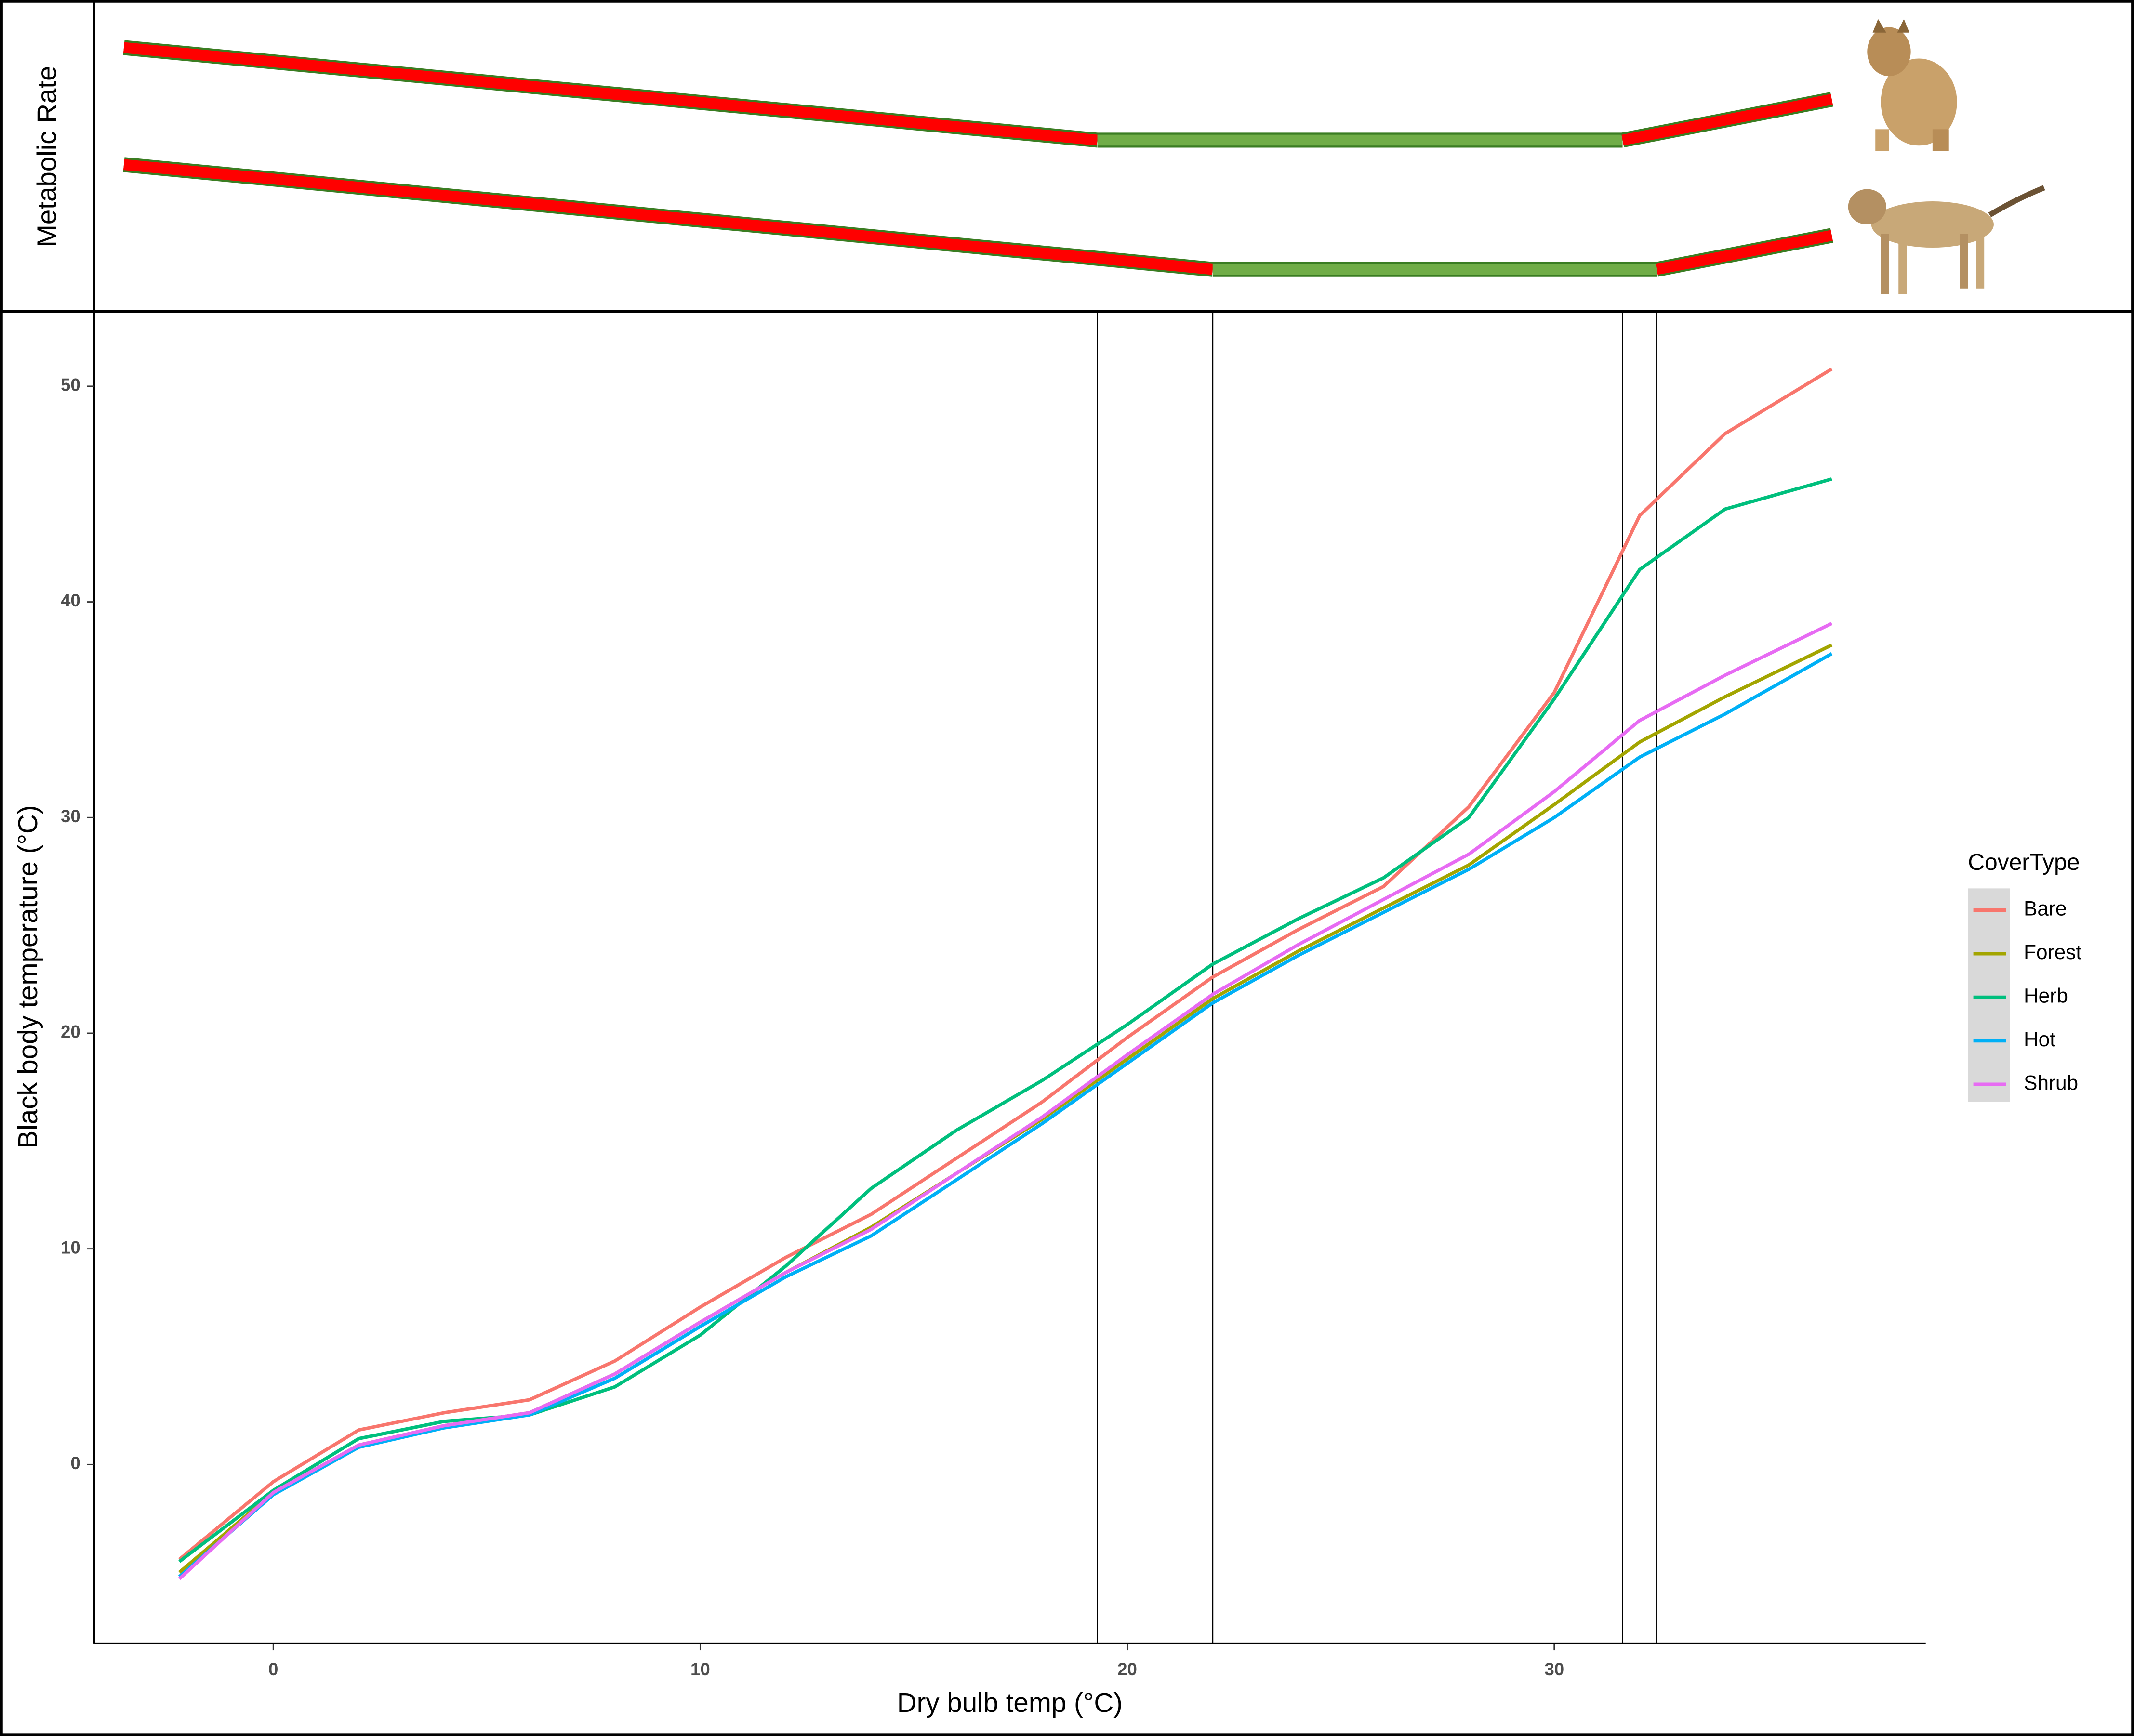  Describe the element at coordinates (2024, 862) in the screenshot. I see `legend-title: CoverType` at that location.